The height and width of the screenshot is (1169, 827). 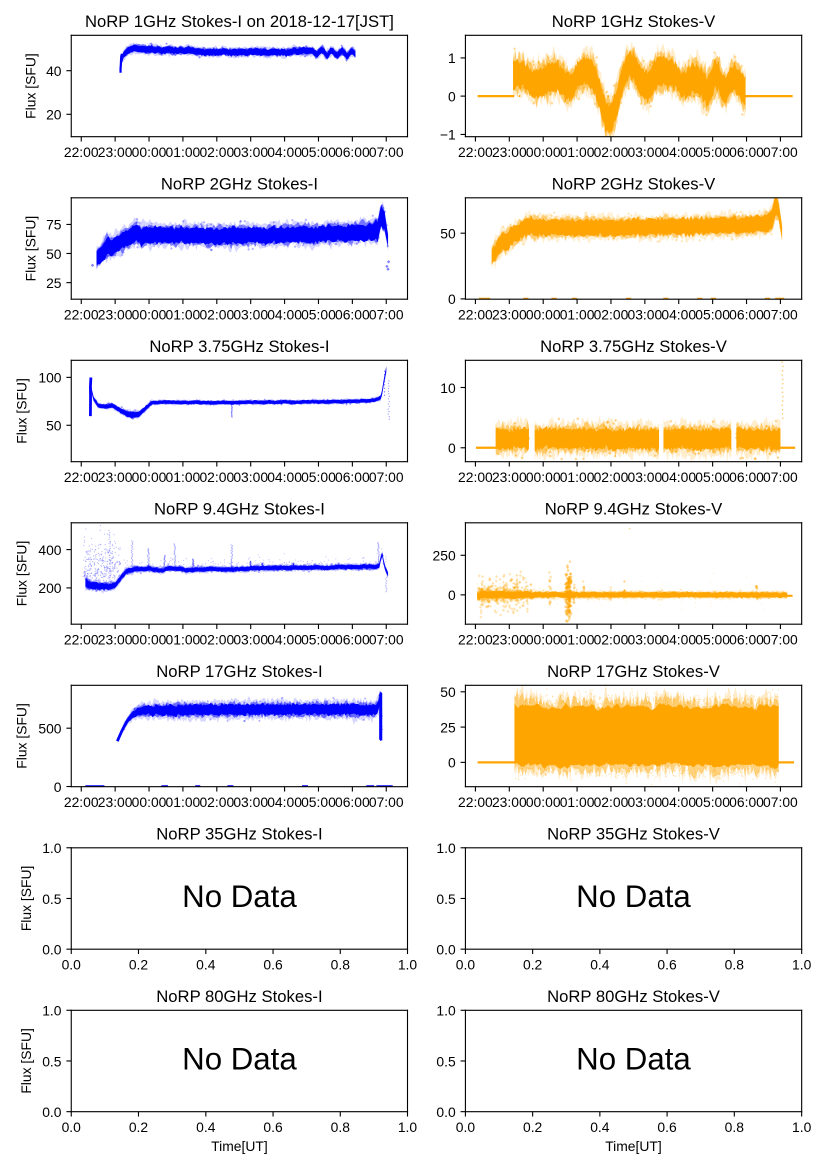 What do you see at coordinates (634, 21) in the screenshot?
I see `svg-text: NoRP 1GHz Stokes-V` at bounding box center [634, 21].